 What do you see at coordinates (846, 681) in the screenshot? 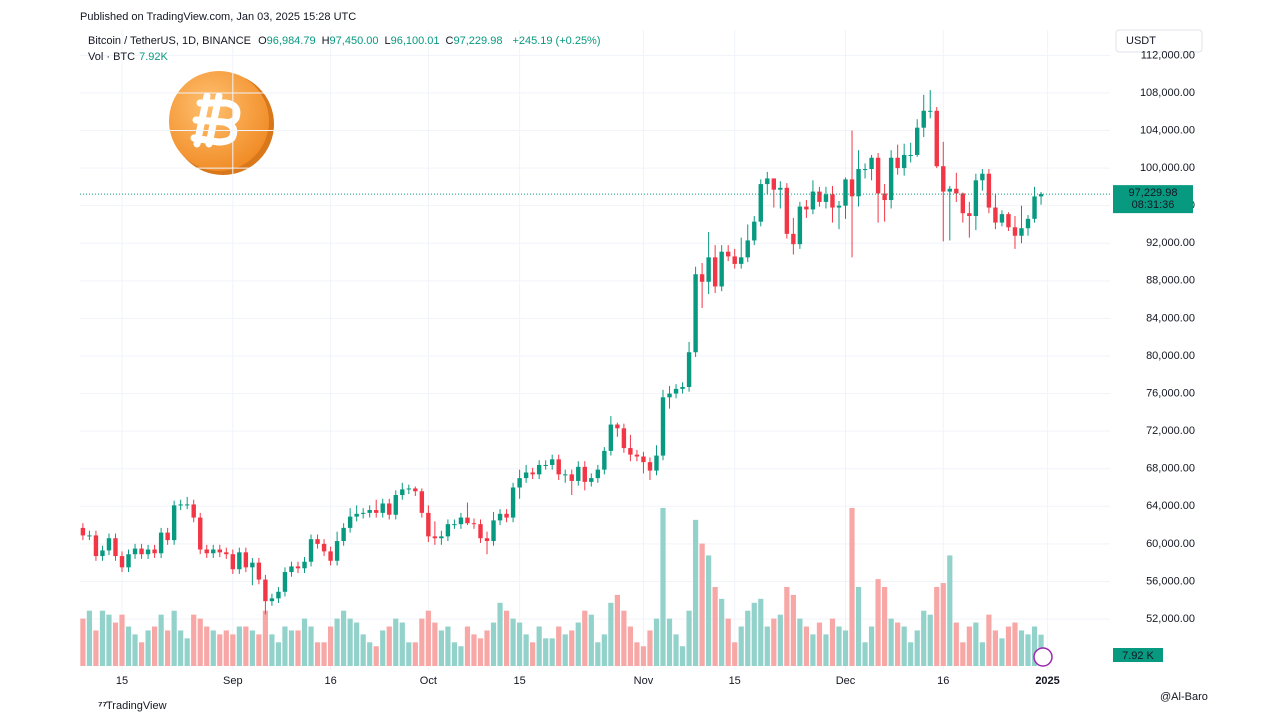
I see `x-tick-label: Dec` at bounding box center [846, 681].